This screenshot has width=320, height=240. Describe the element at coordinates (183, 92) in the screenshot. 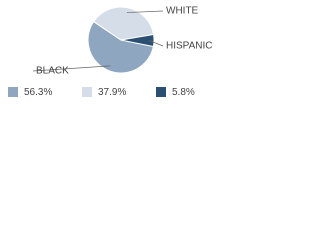

I see `legend-label: 5.8%` at that location.